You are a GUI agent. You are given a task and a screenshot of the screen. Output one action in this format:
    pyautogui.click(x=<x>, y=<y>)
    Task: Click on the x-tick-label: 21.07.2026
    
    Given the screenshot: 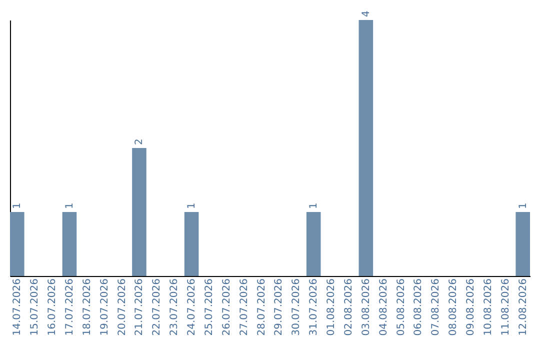 What is the action you would take?
    pyautogui.click(x=140, y=307)
    